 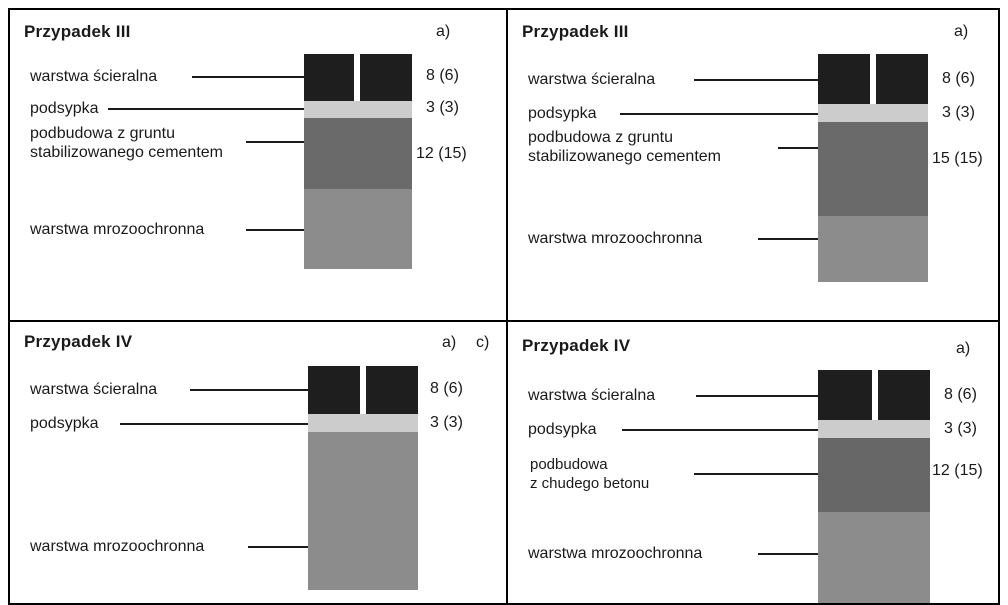 What do you see at coordinates (504, 9) in the screenshot?
I see `frame-top` at bounding box center [504, 9].